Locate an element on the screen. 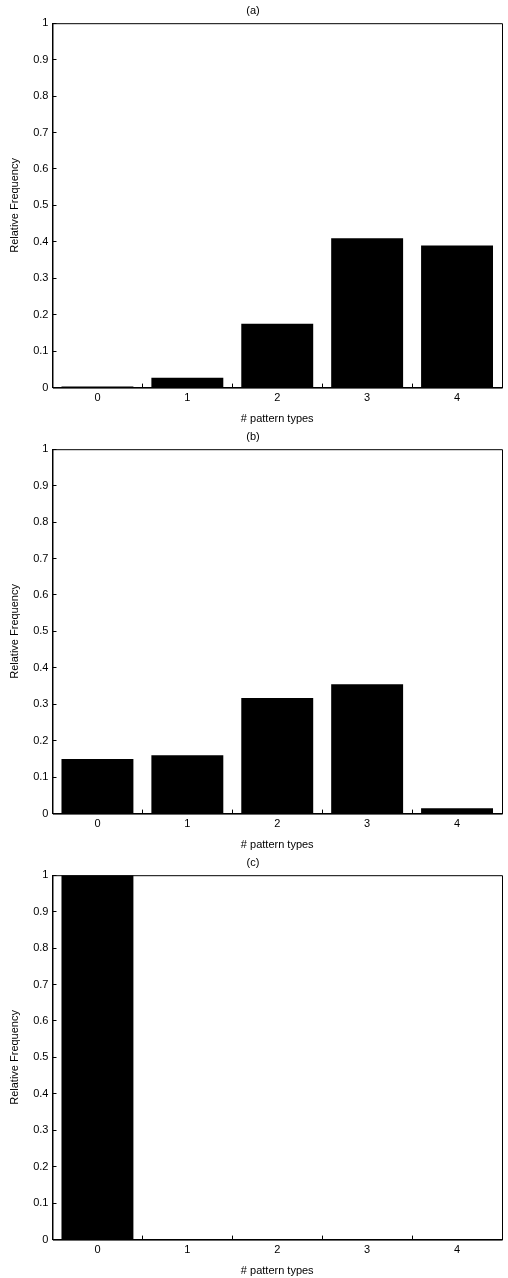  chart-title: (a) is located at coordinates (253, 9).